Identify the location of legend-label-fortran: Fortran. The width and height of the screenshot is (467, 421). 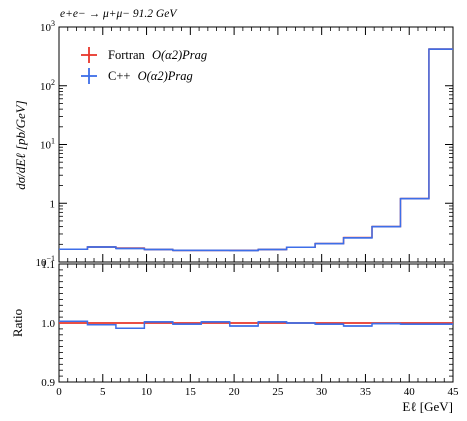
(127, 55).